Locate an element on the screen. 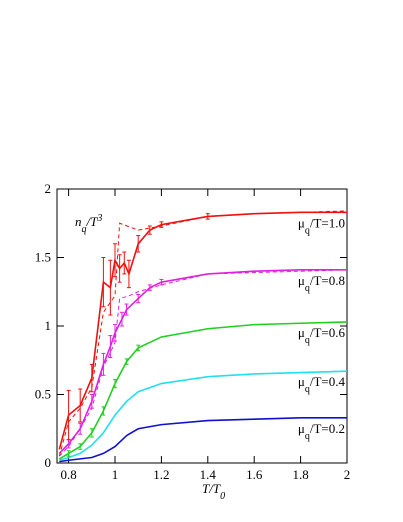 This screenshot has width=403, height=522. series-label: μq/T=0.8 is located at coordinates (321, 283).